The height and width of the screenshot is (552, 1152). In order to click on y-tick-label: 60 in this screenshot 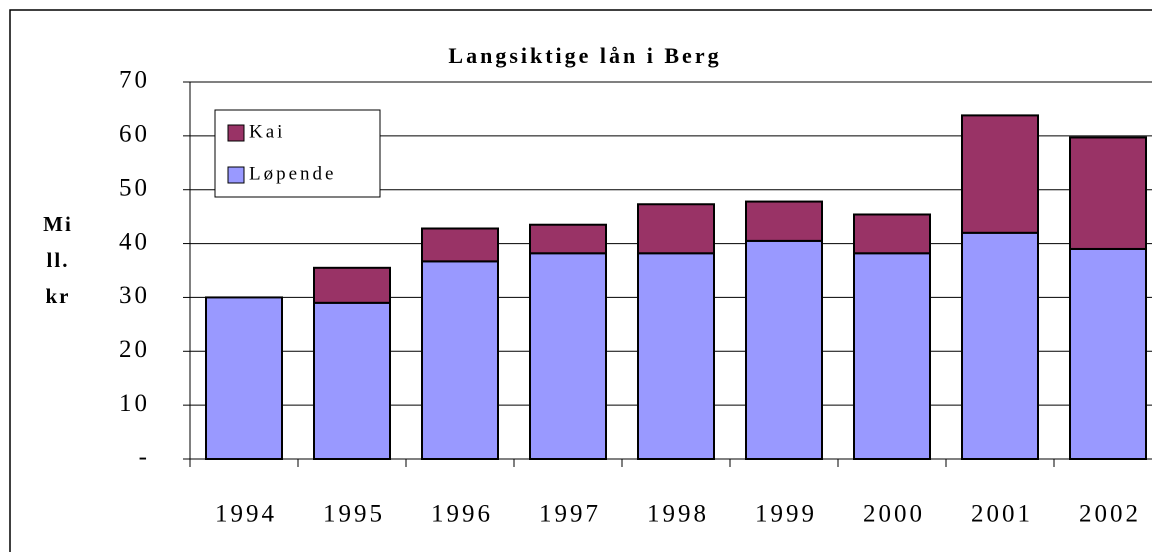, I will do `click(134, 134)`.